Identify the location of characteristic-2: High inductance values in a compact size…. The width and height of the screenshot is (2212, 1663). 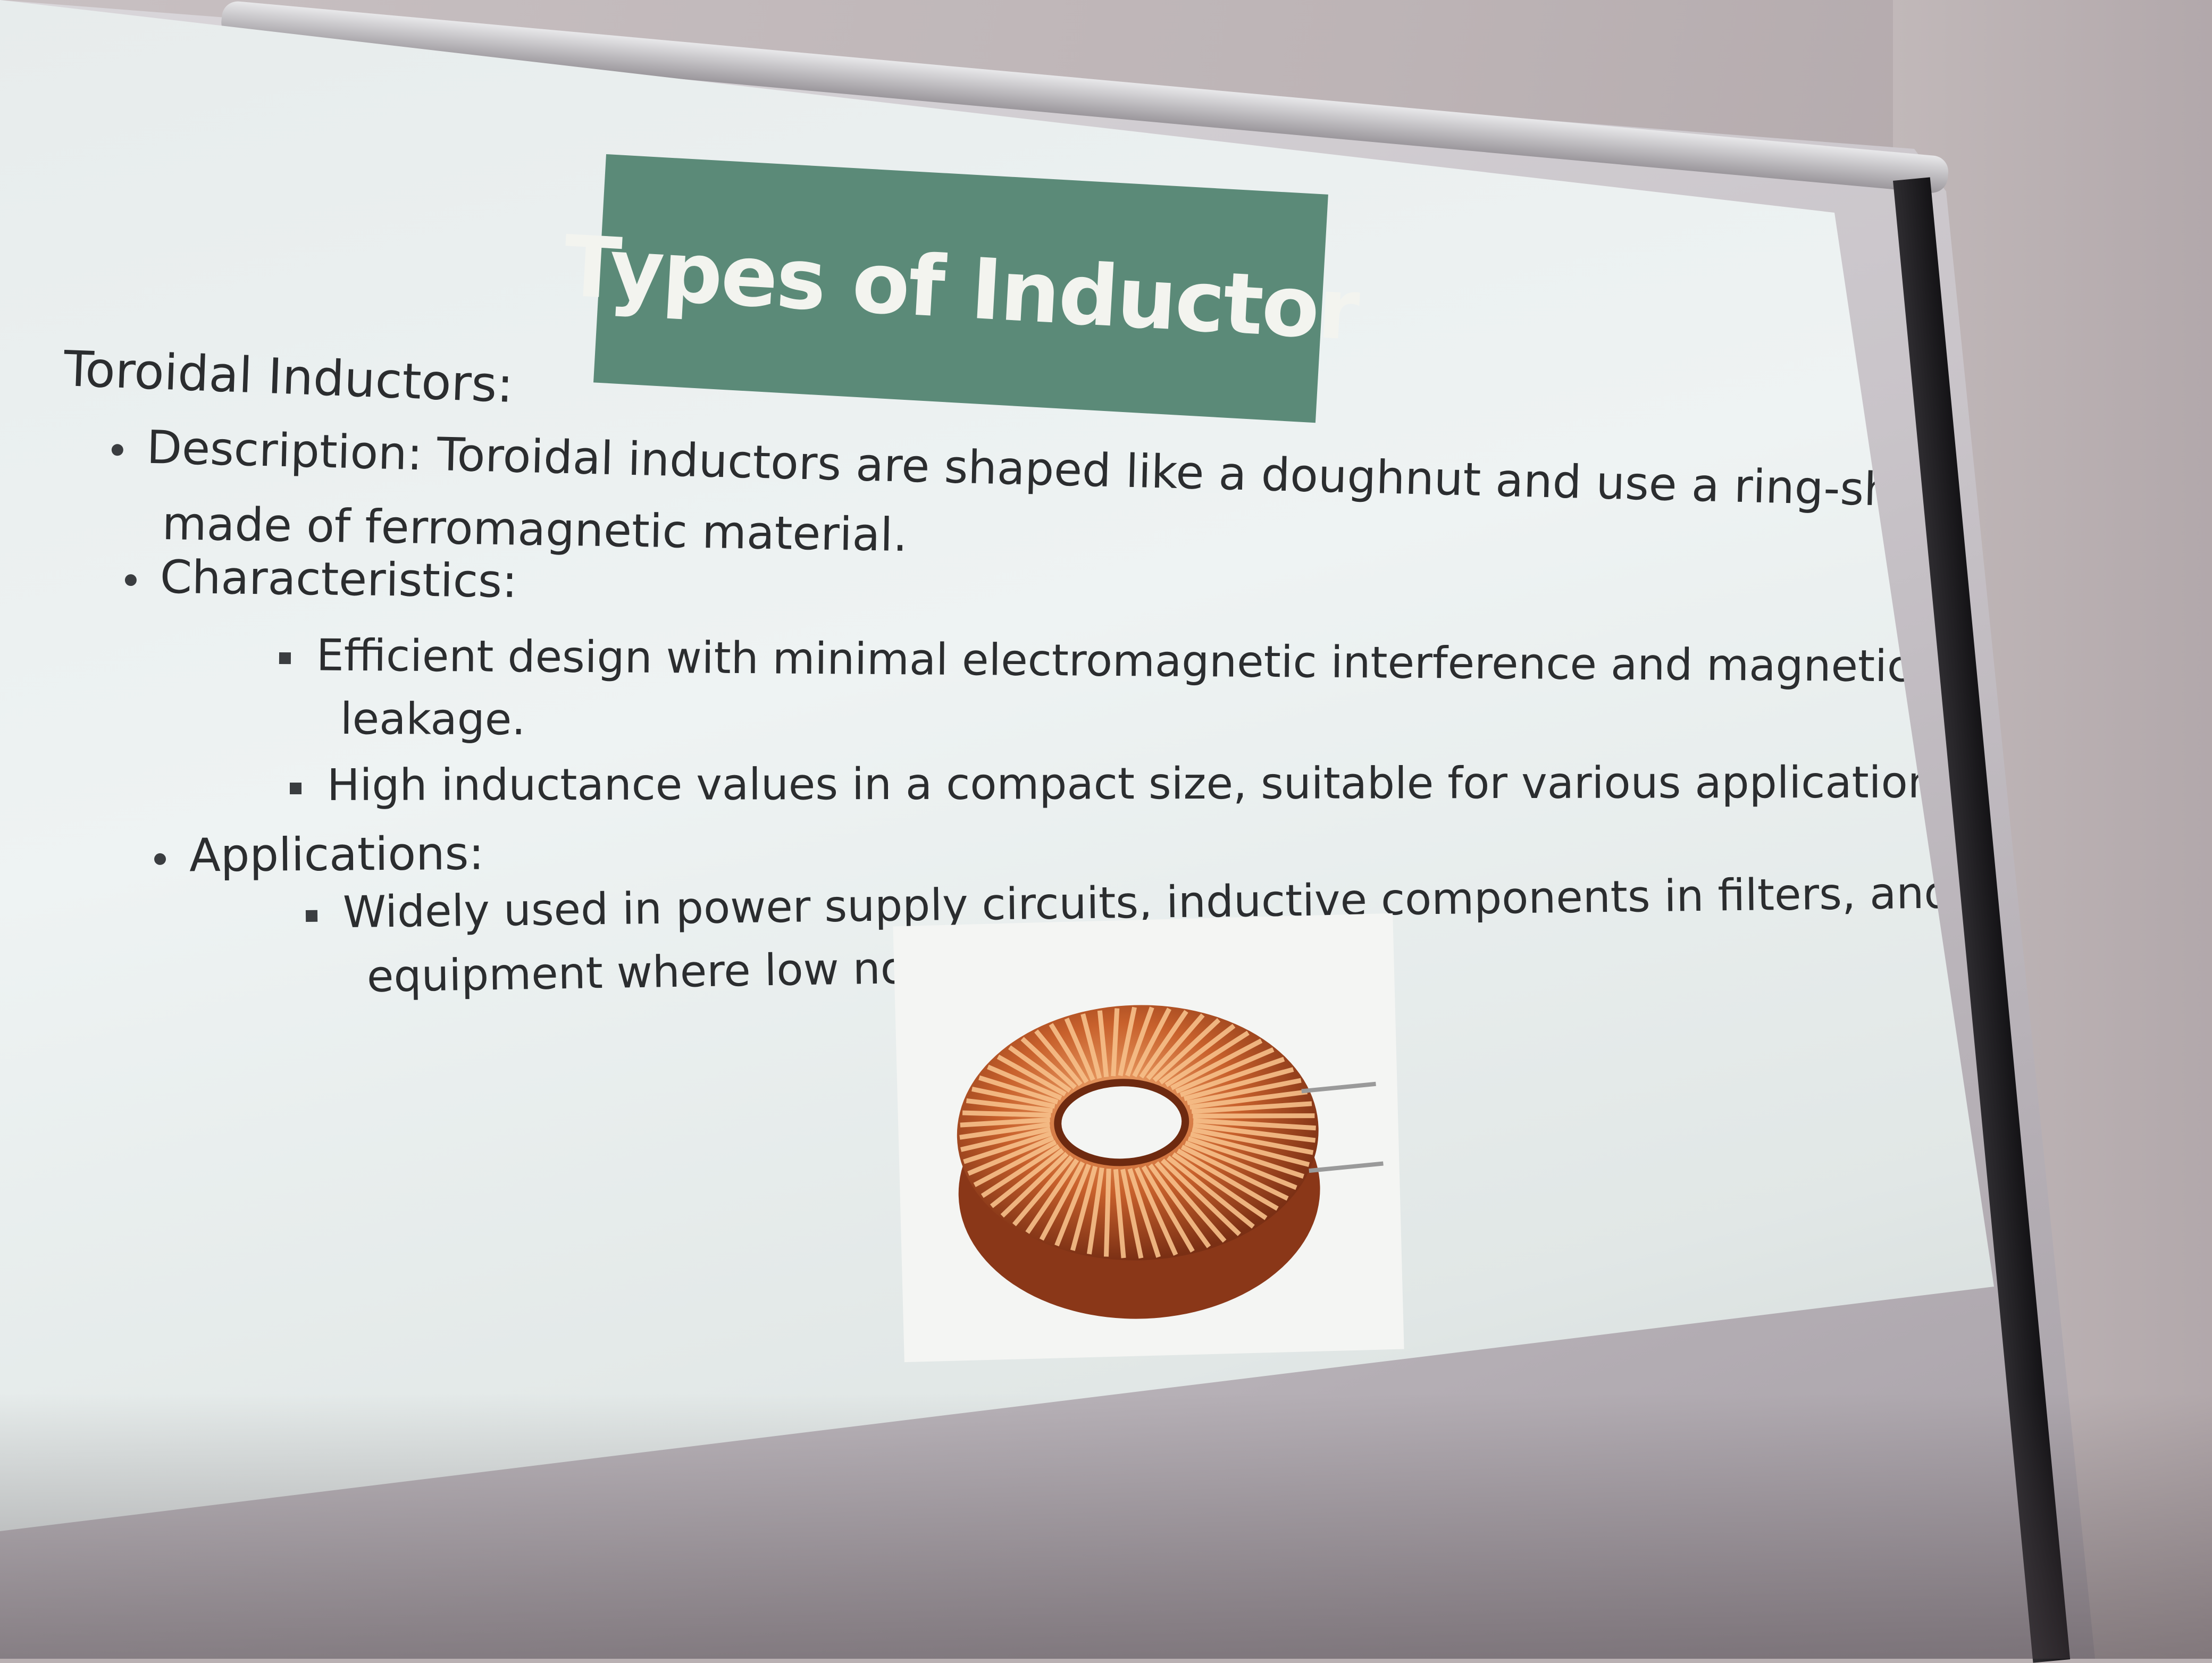
(1130, 784).